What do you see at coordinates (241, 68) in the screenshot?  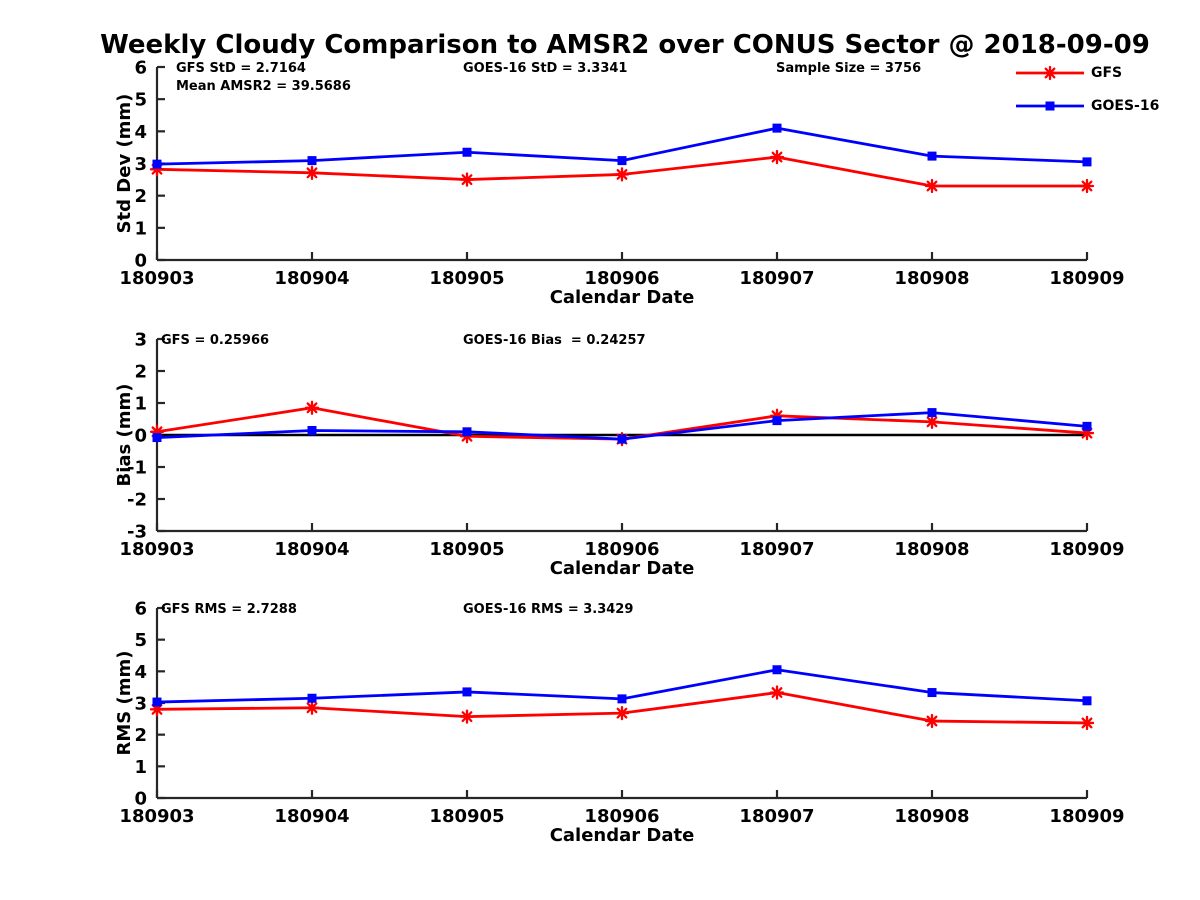 I see `plot-annotation: GFS StD = 2.7164` at bounding box center [241, 68].